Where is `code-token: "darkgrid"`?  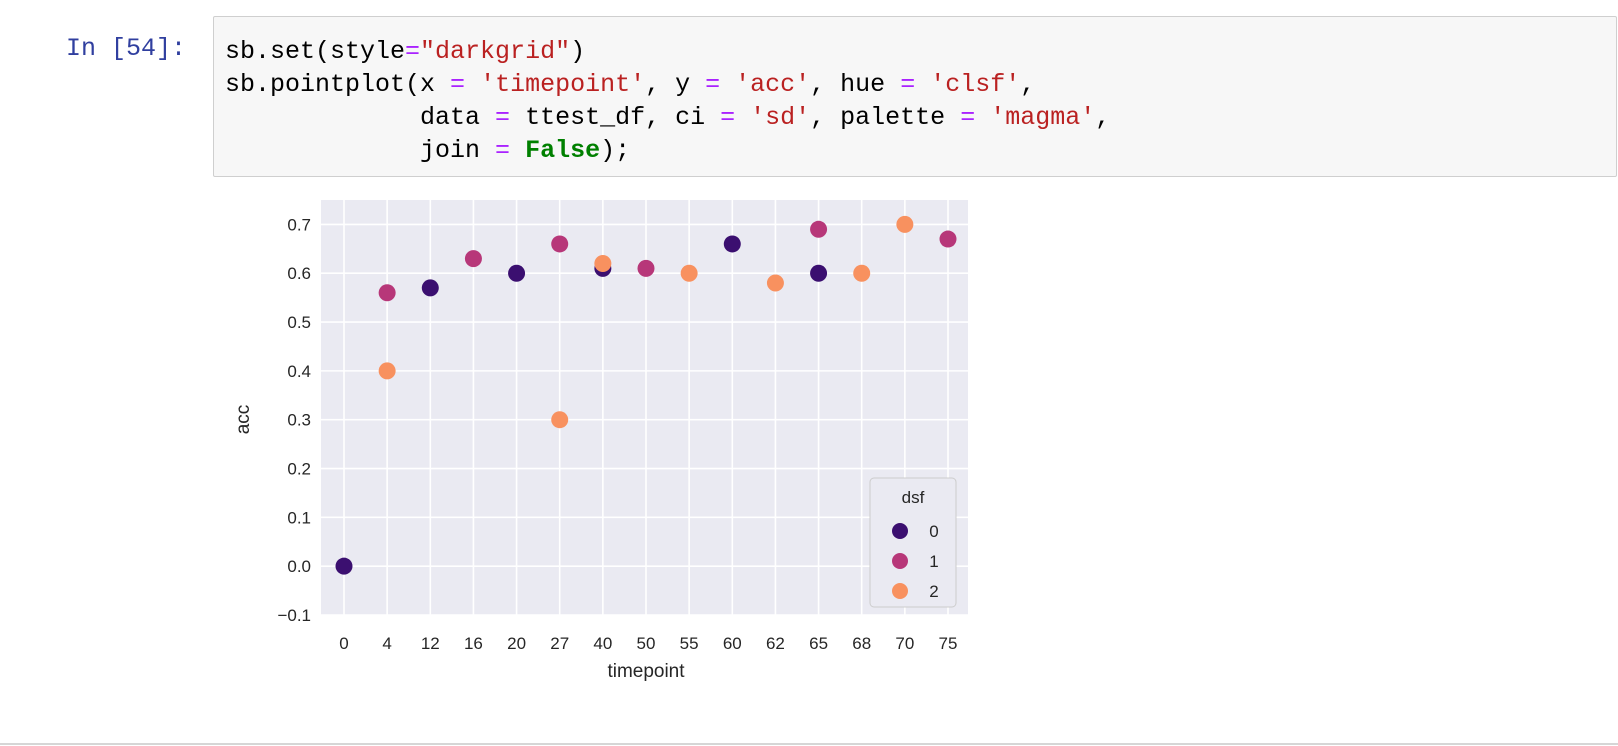 code-token: "darkgrid" is located at coordinates (495, 51).